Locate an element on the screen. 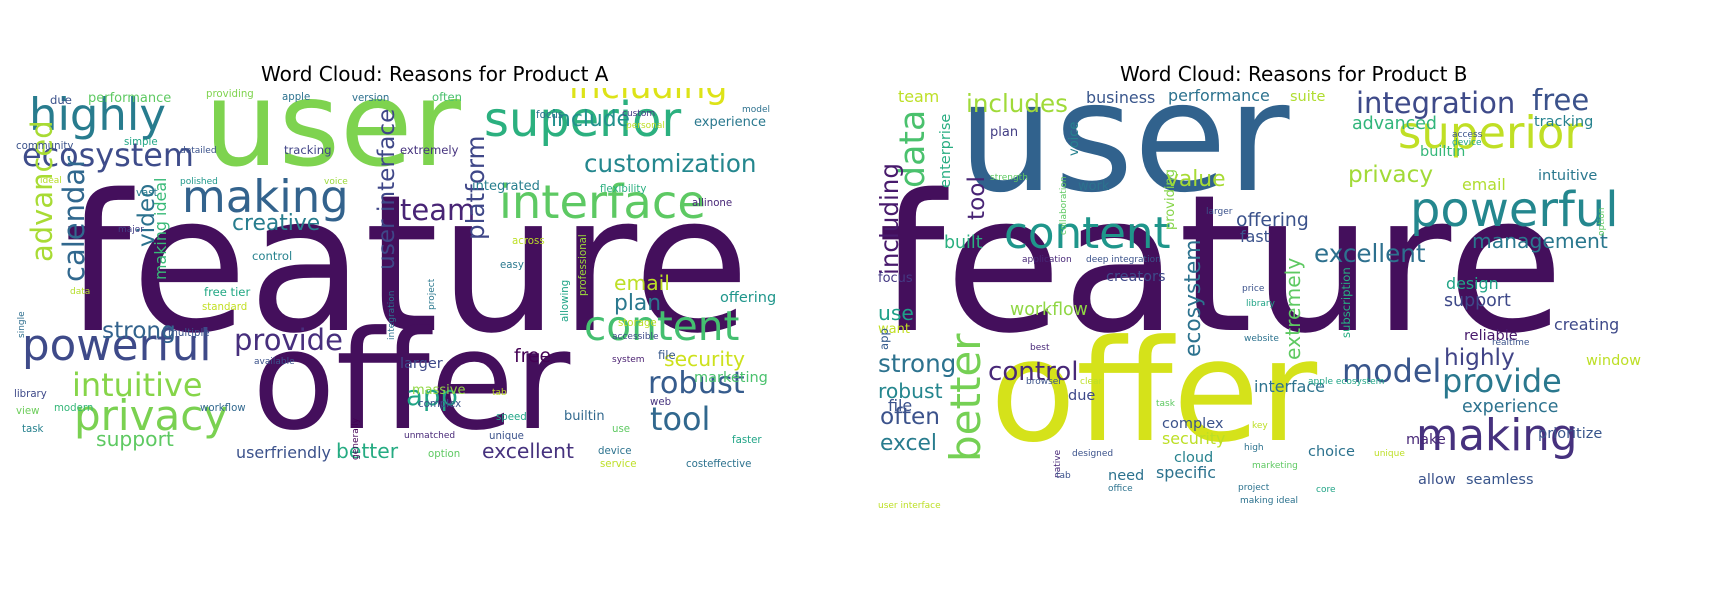  product-b-word-allow: allow is located at coordinates (1437, 480).